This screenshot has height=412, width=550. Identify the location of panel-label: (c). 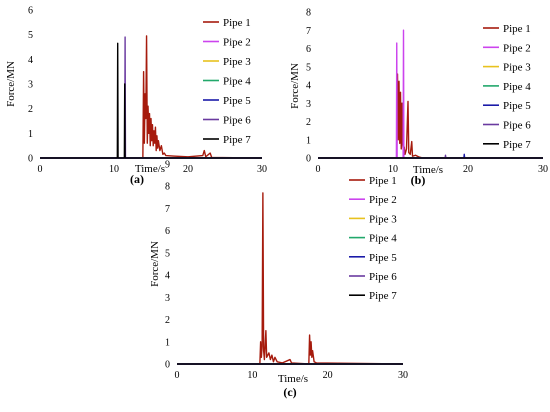
(289, 392).